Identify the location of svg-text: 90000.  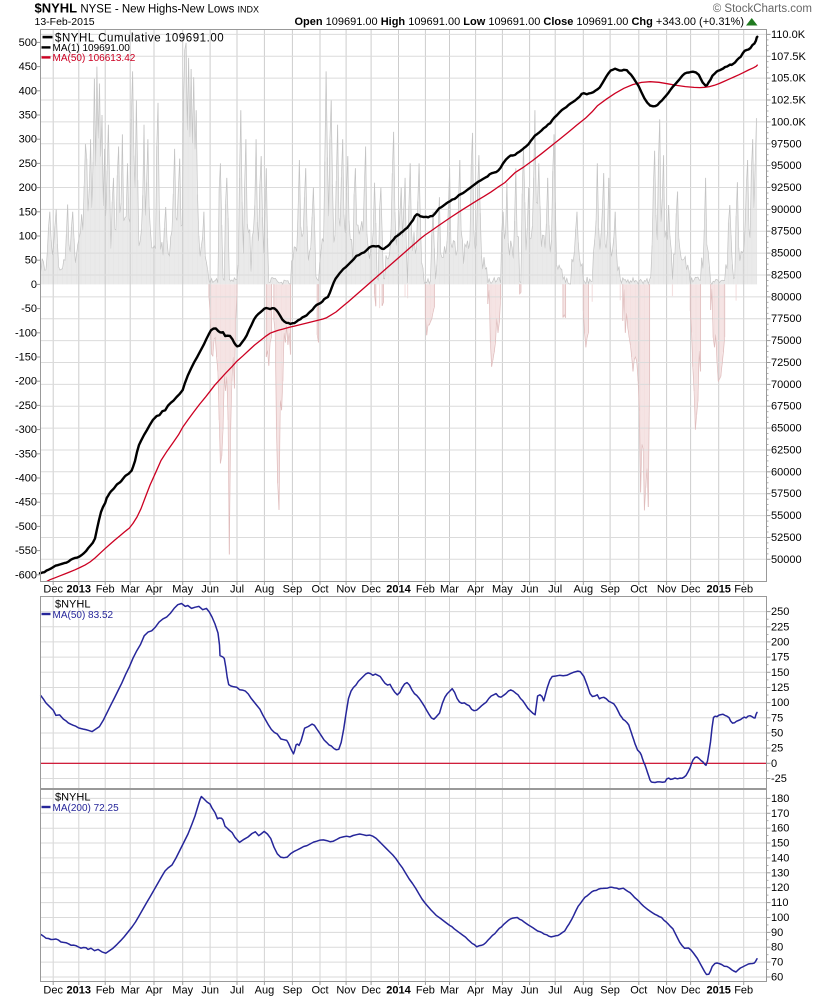
(786, 210).